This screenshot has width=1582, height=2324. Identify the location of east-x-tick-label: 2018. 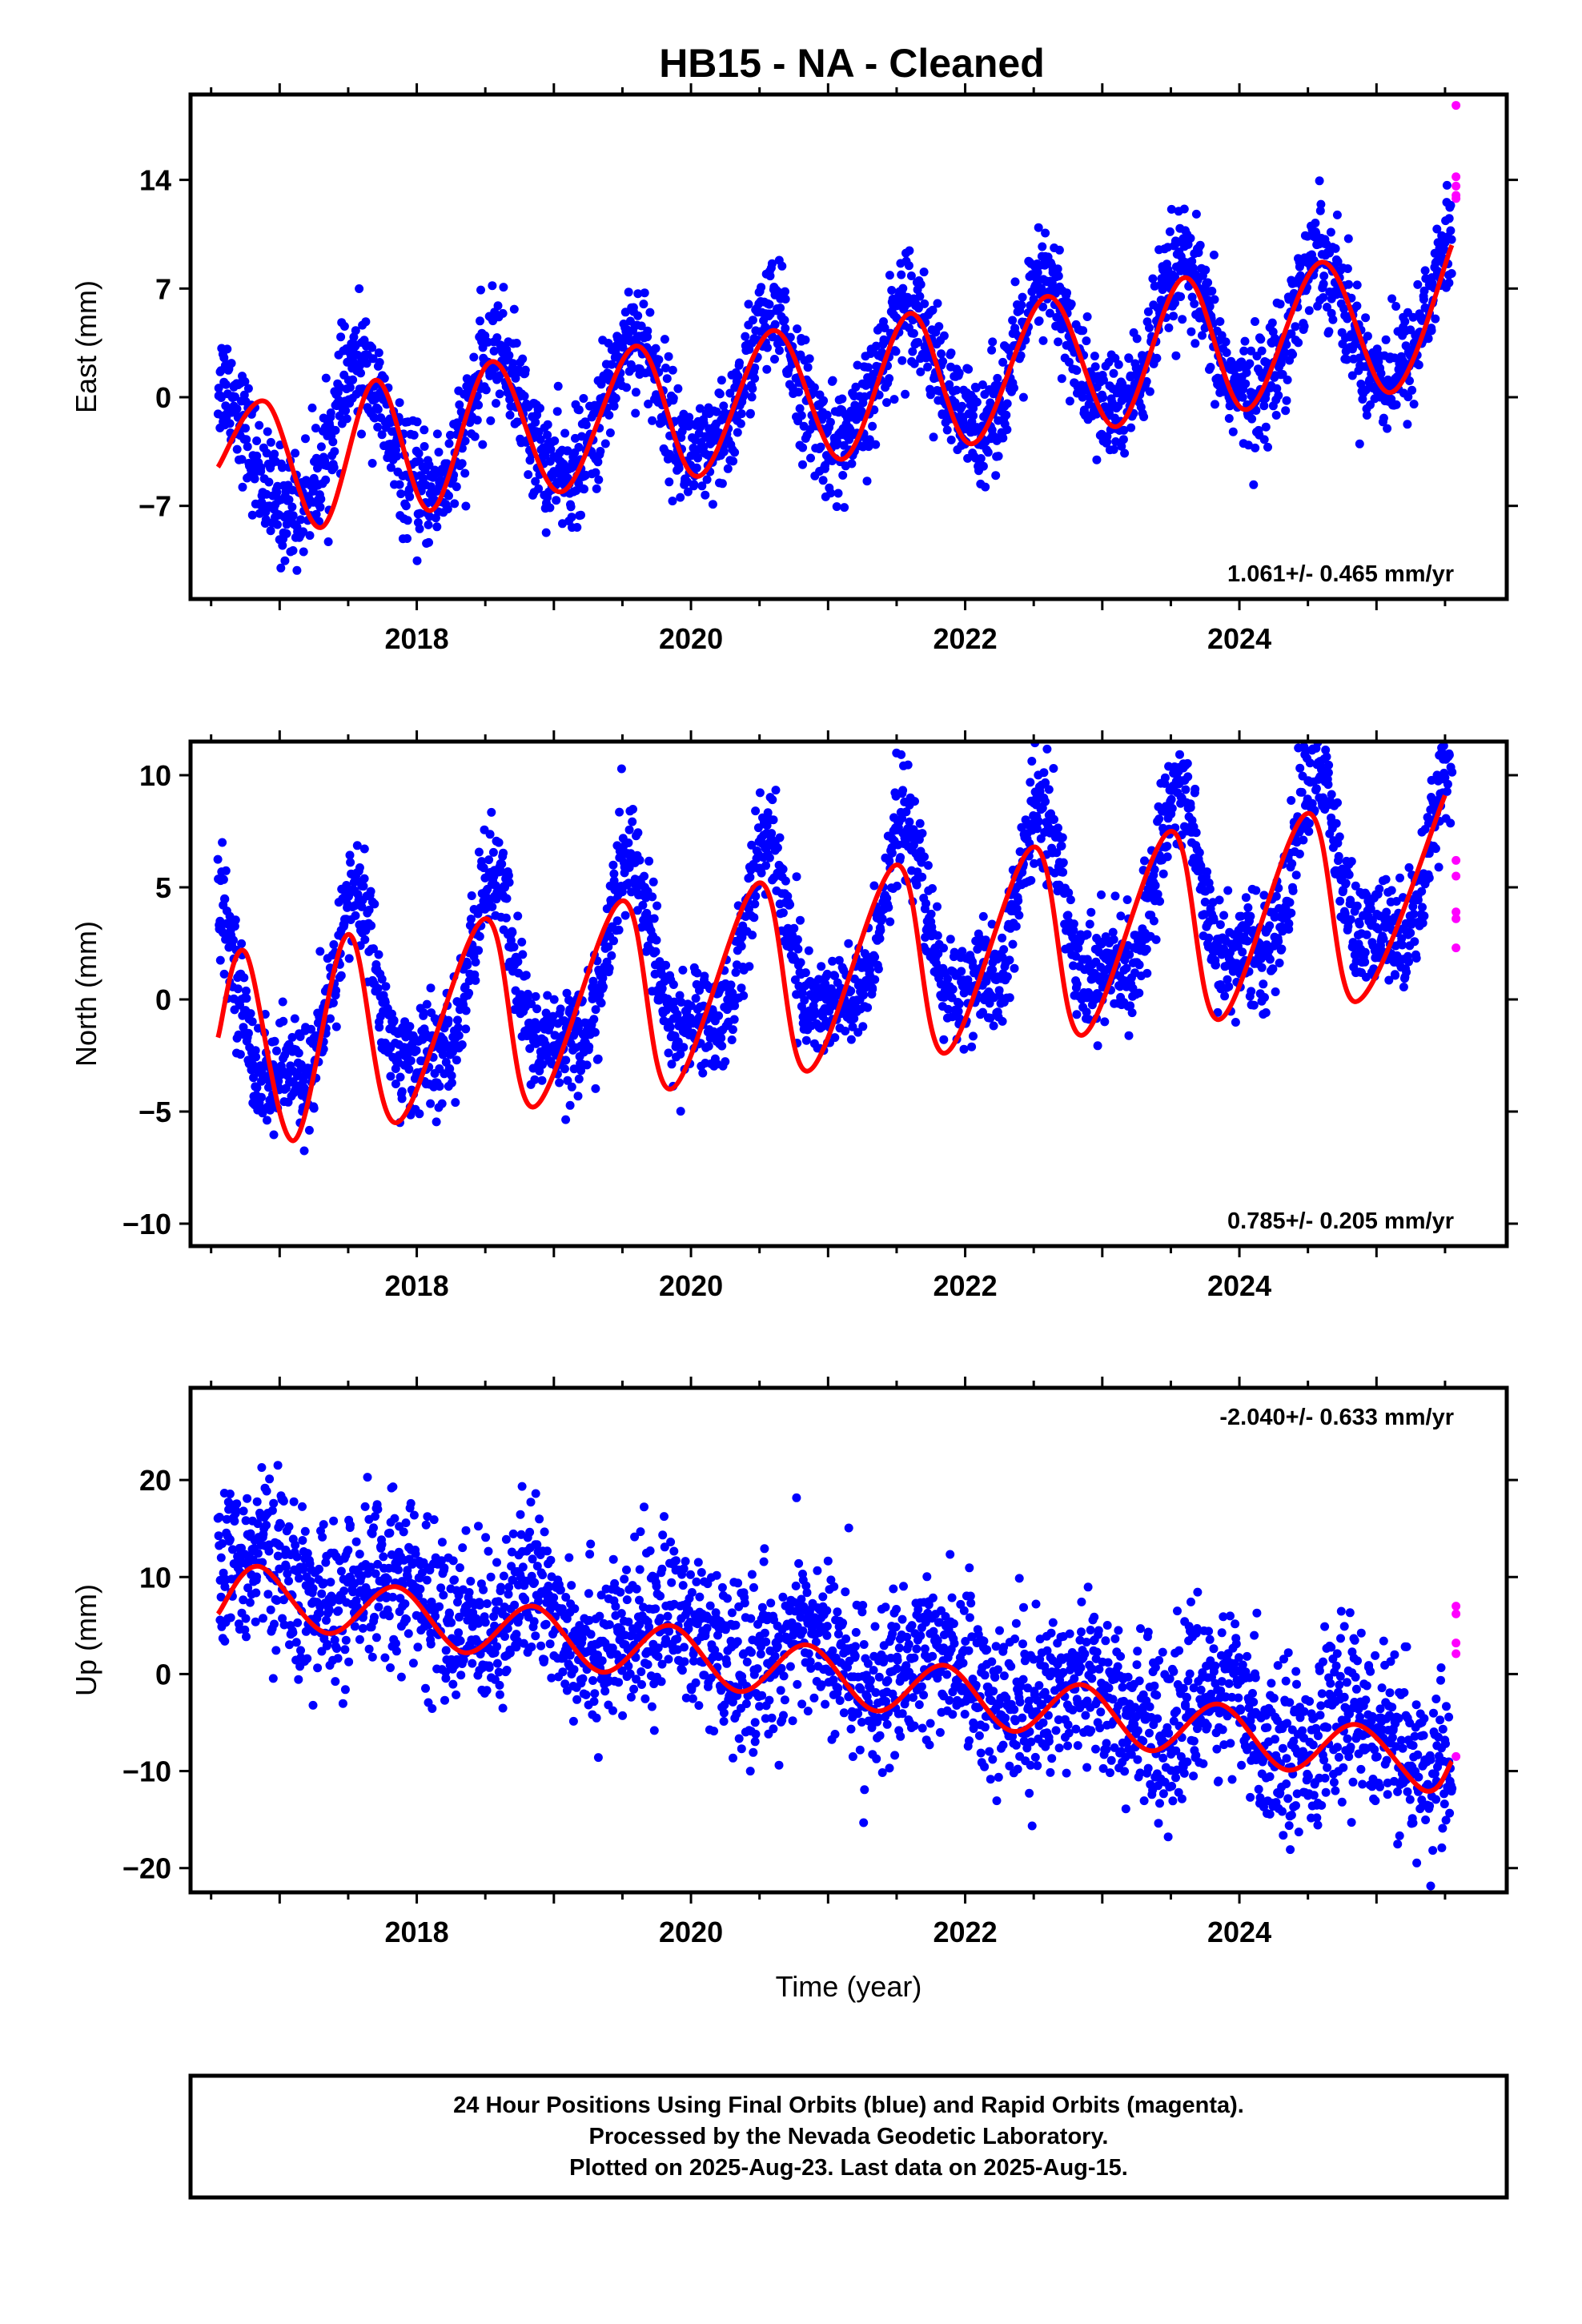
(417, 638).